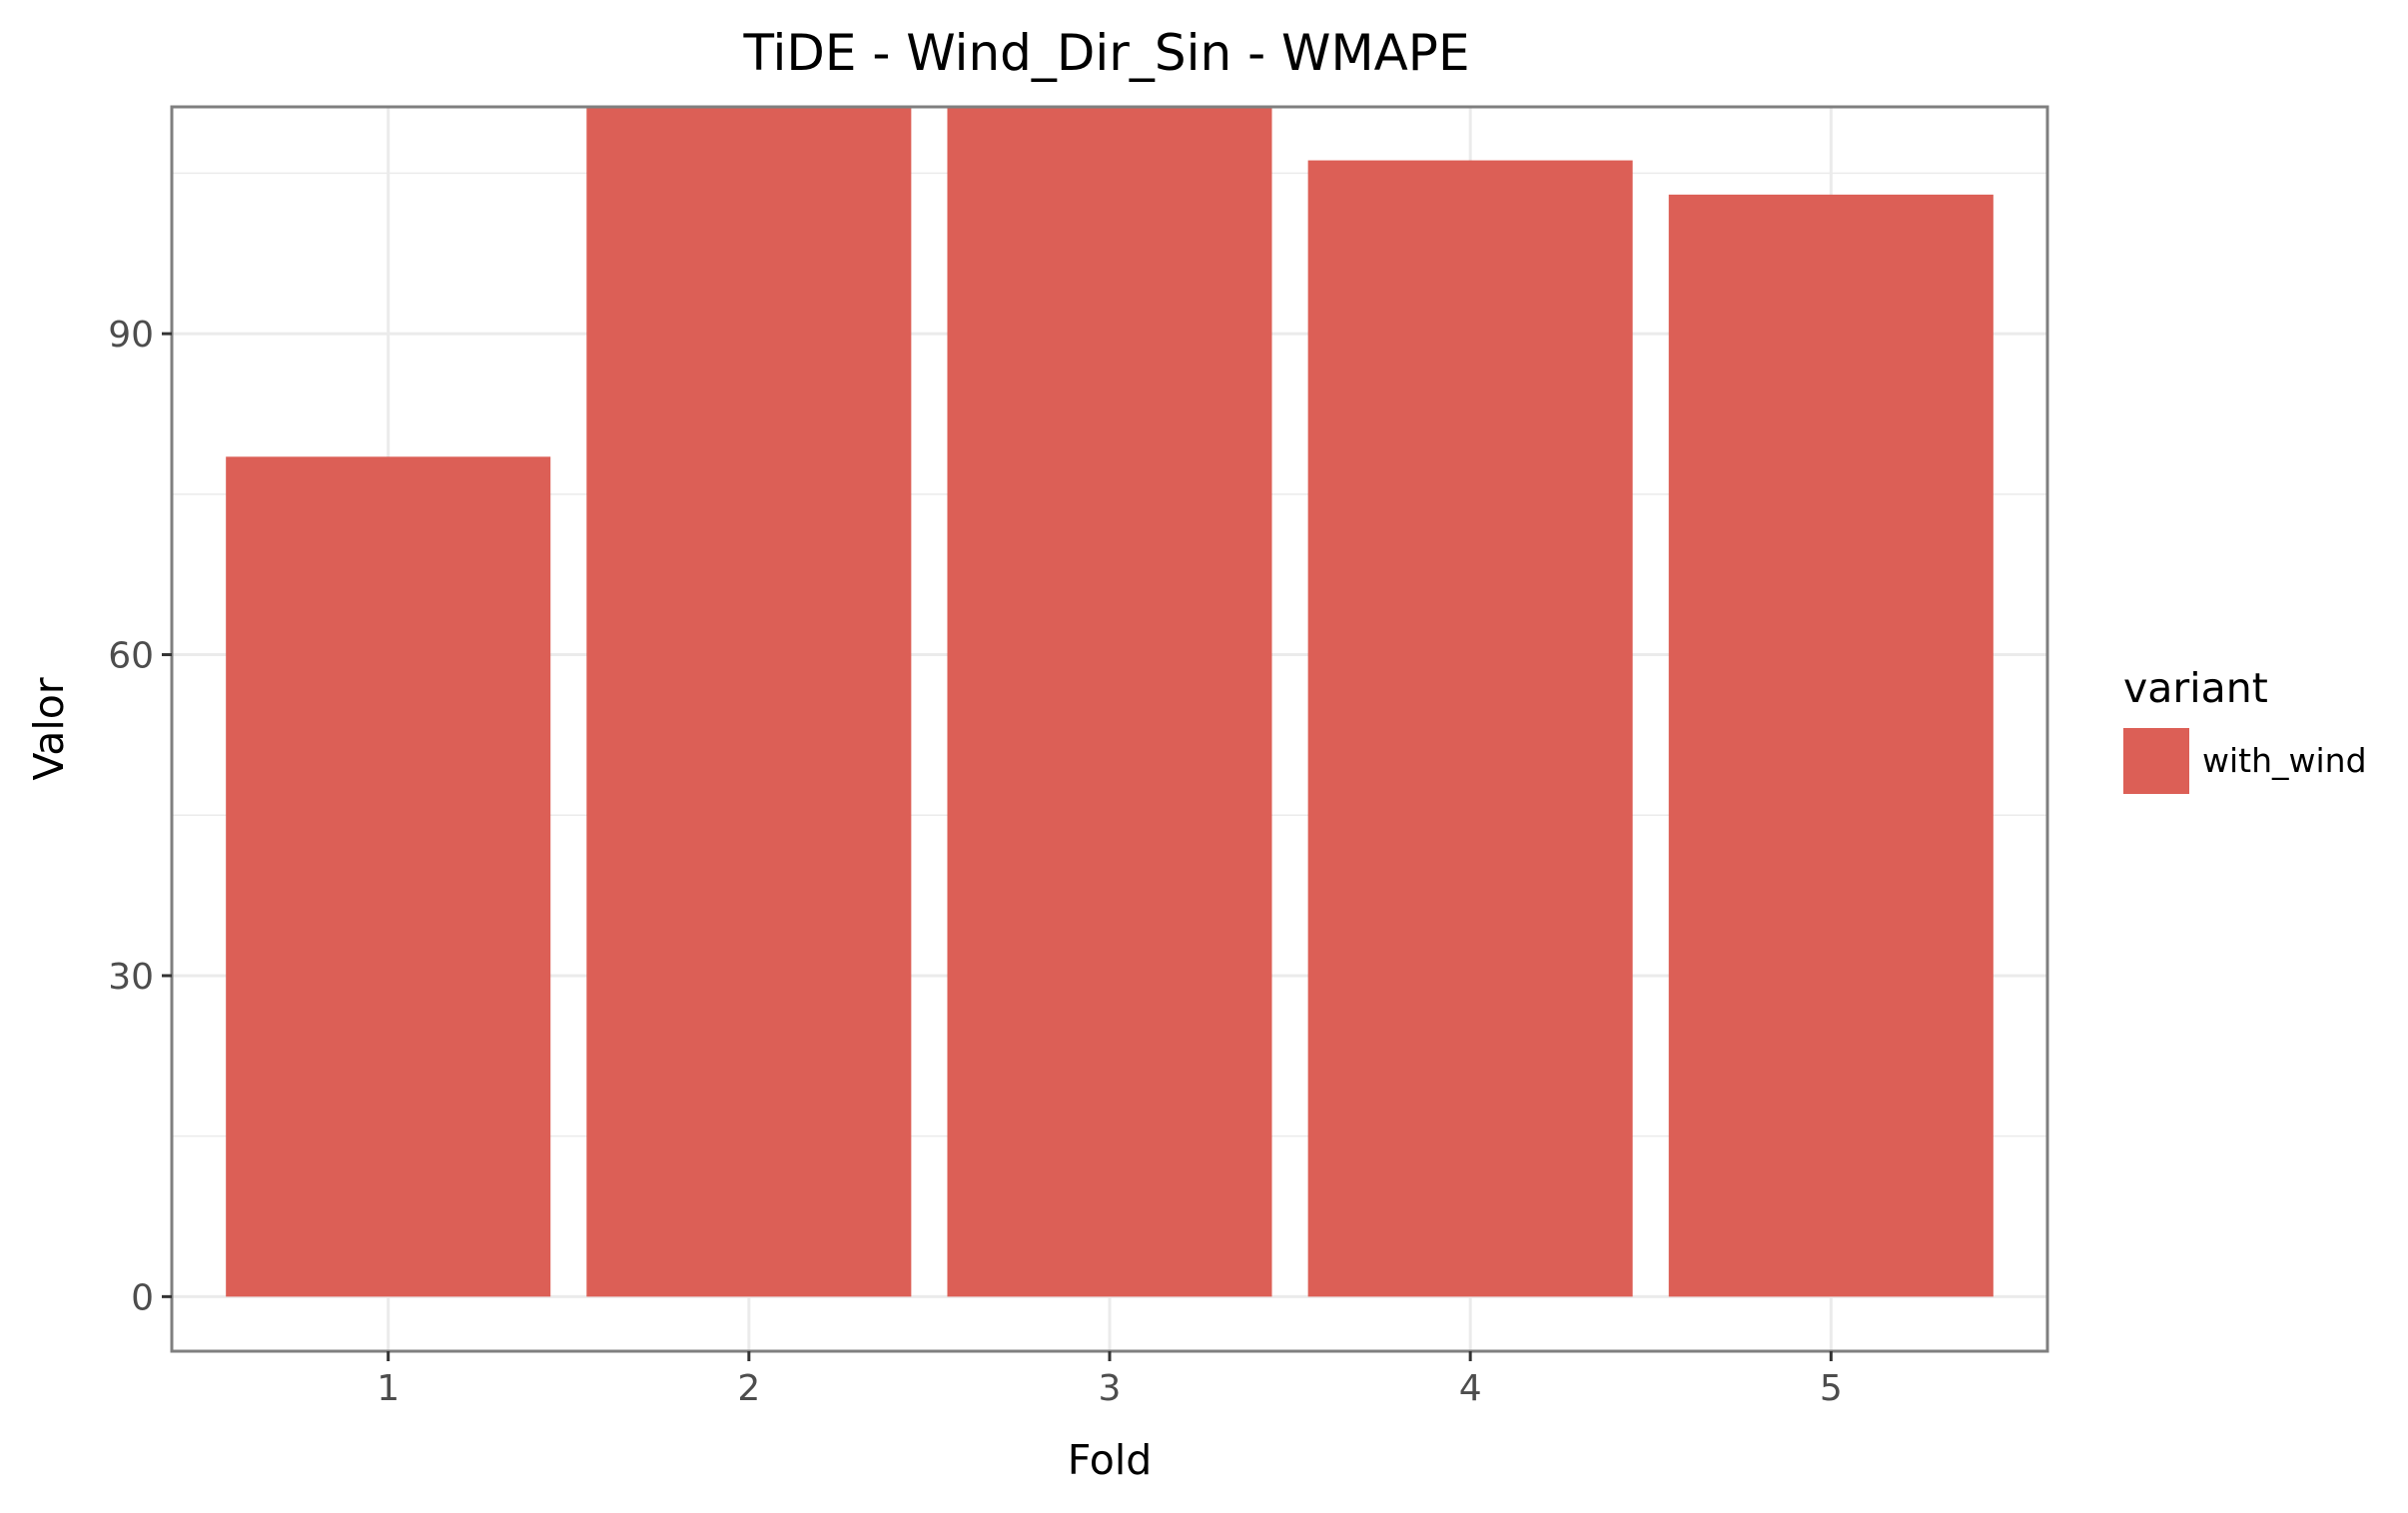 This screenshot has height=1513, width=2408. What do you see at coordinates (131, 977) in the screenshot?
I see `y-tick-label: 30` at bounding box center [131, 977].